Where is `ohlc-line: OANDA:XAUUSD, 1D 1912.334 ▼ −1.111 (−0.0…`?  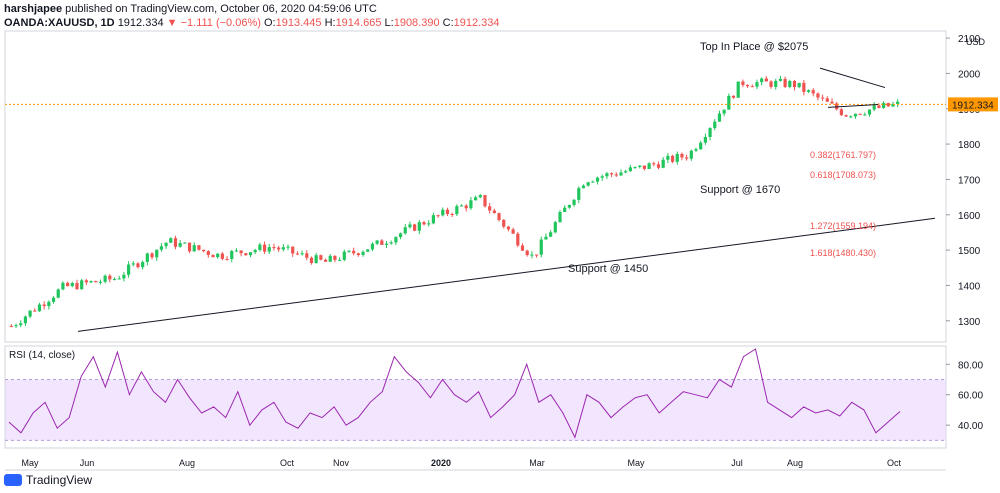 ohlc-line: OANDA:XAUUSD, 1D 1912.334 ▼ −1.111 (−0.0… is located at coordinates (252, 23).